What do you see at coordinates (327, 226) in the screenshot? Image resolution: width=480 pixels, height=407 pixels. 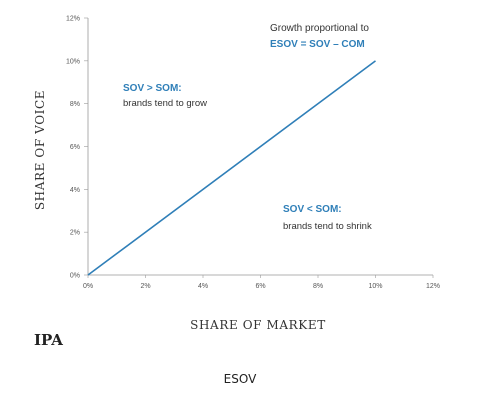 I see `annotation-shrink-body: brands tend to shrink` at bounding box center [327, 226].